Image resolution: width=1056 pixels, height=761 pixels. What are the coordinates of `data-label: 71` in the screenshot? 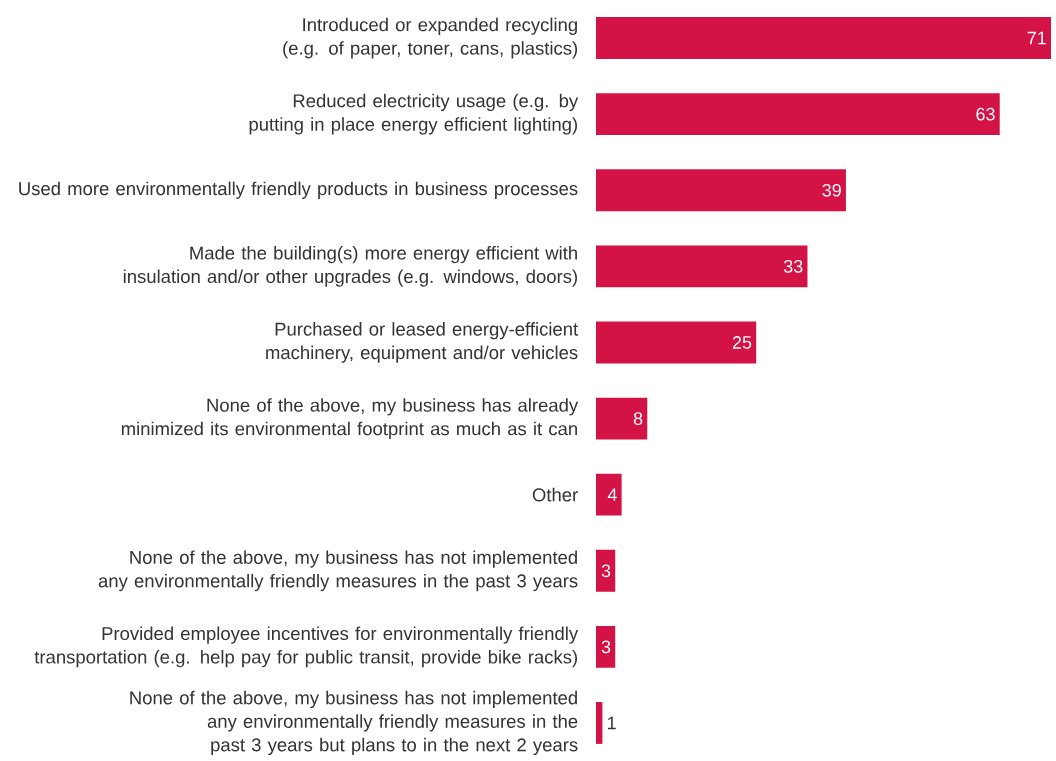 It's located at (1036, 38).